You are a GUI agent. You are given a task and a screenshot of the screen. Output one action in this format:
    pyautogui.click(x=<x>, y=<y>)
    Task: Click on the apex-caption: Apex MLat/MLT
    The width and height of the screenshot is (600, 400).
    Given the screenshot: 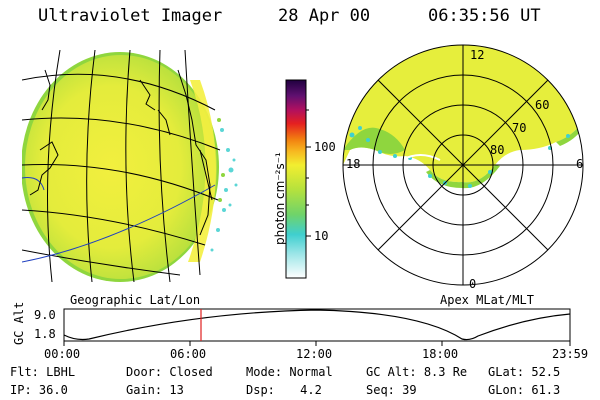 What is the action you would take?
    pyautogui.click(x=487, y=300)
    